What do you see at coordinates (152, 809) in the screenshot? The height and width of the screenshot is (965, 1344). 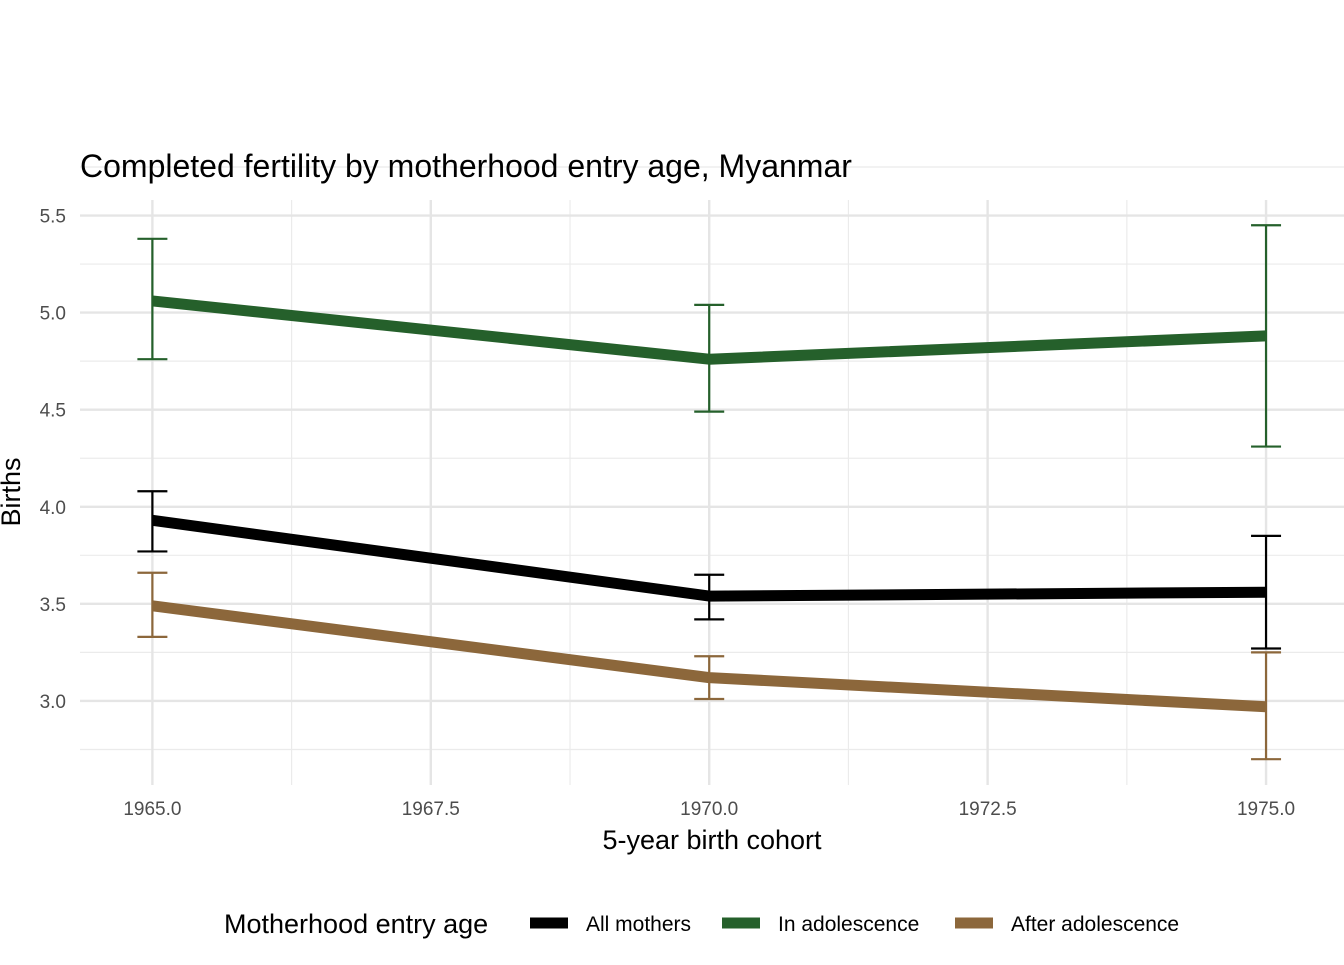 I see `x-tick-label: 1965.0` at bounding box center [152, 809].